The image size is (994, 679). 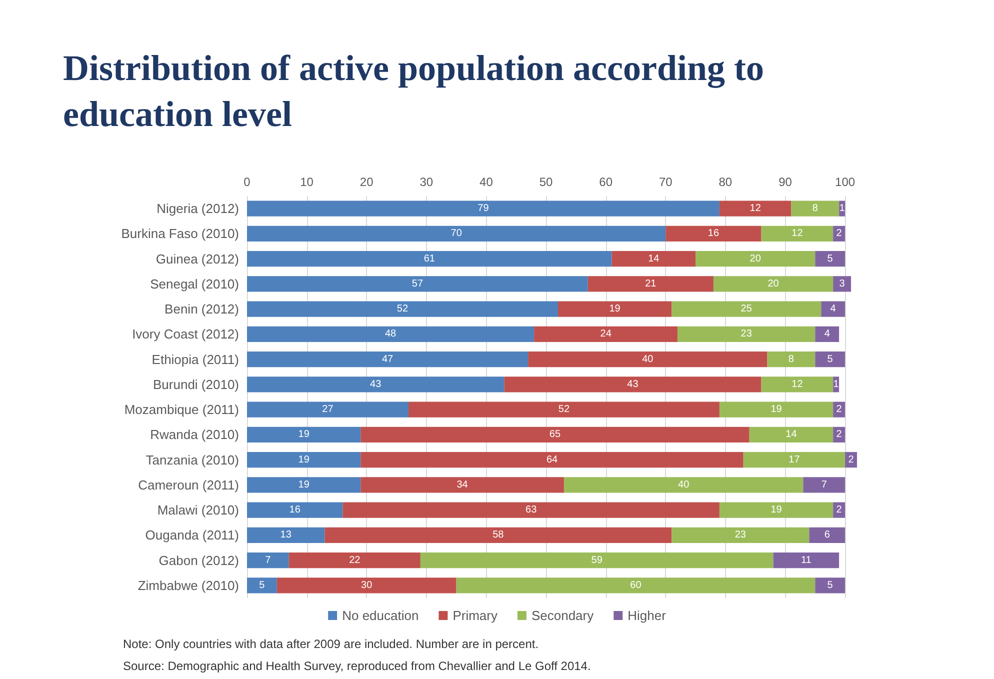 I want to click on y-tick-label: Tanzania (2010), so click(x=192, y=460).